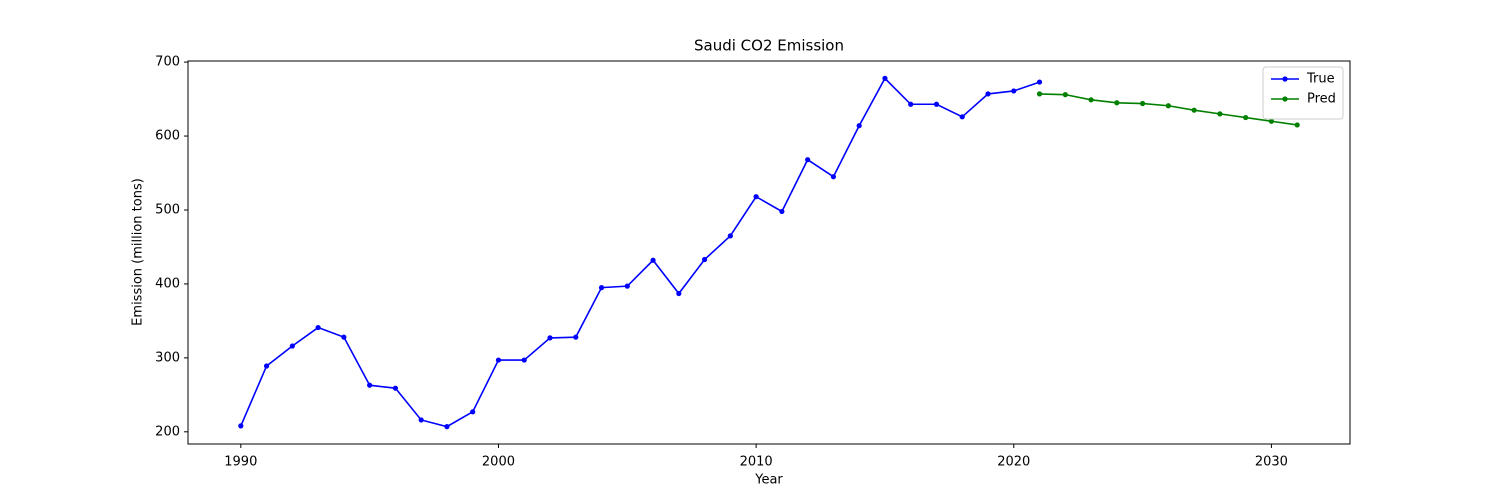  Describe the element at coordinates (768, 480) in the screenshot. I see `x-axis-label: Year` at that location.